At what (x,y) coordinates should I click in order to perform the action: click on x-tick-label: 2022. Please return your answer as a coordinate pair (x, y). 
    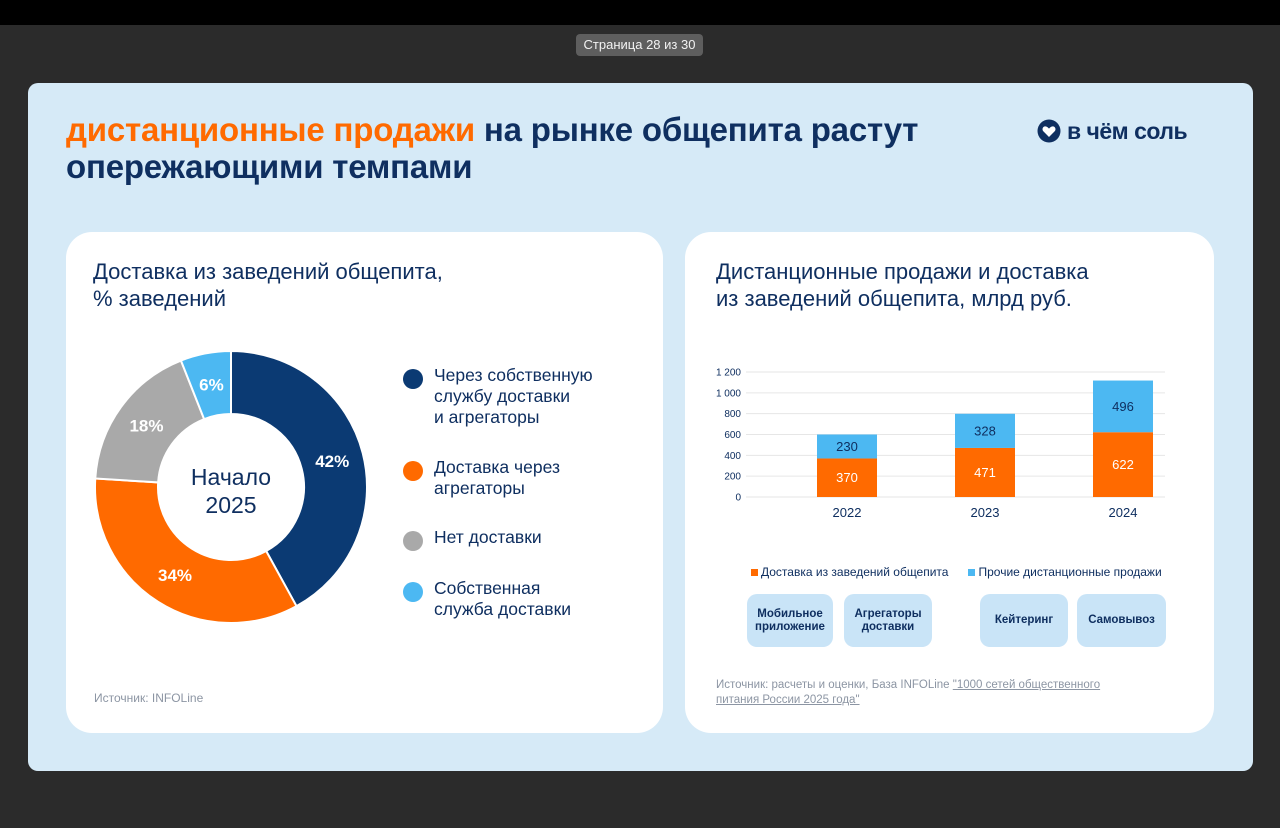
    Looking at the image, I should click on (847, 512).